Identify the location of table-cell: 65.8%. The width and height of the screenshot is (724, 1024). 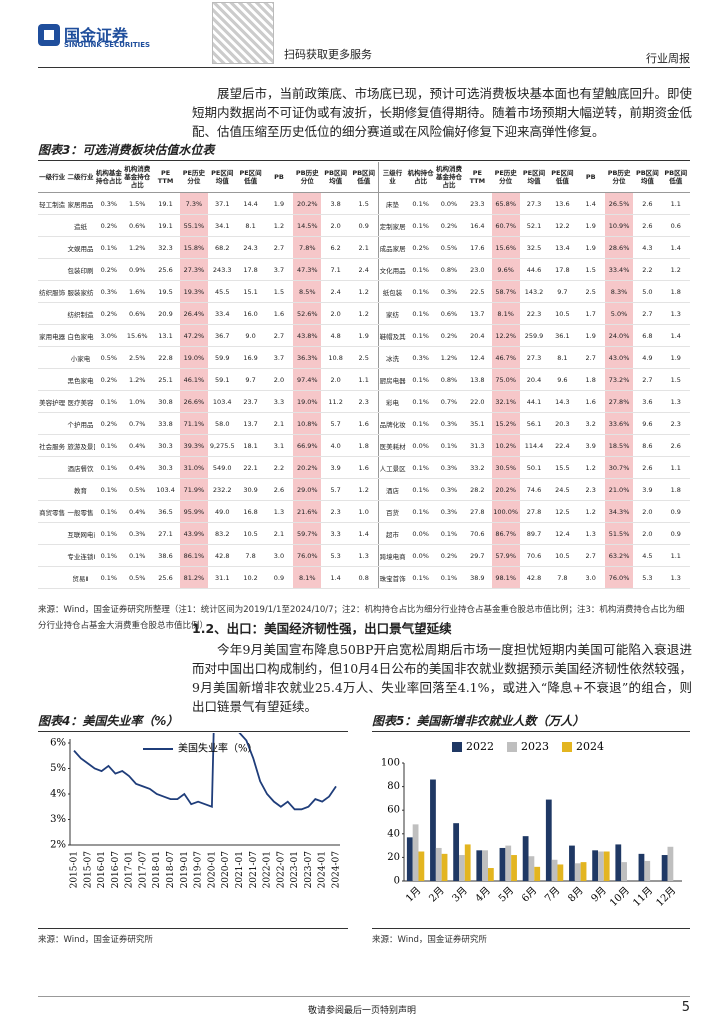
(505, 203).